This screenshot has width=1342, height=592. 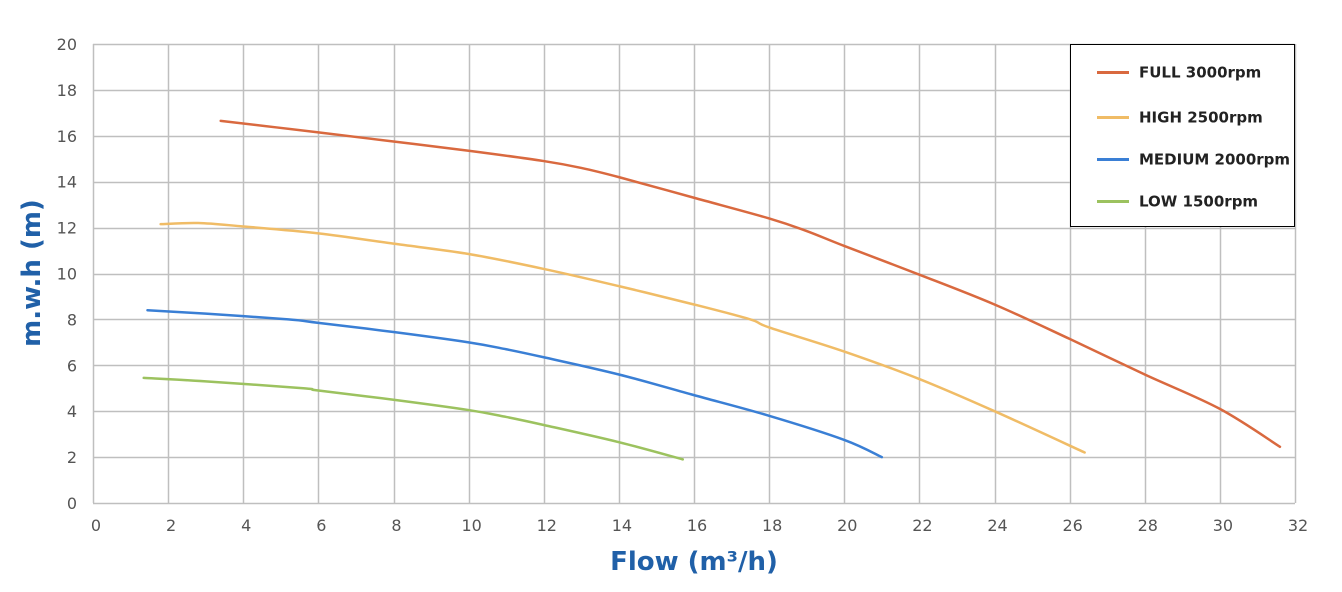 What do you see at coordinates (847, 525) in the screenshot?
I see `x-tick-label: 20` at bounding box center [847, 525].